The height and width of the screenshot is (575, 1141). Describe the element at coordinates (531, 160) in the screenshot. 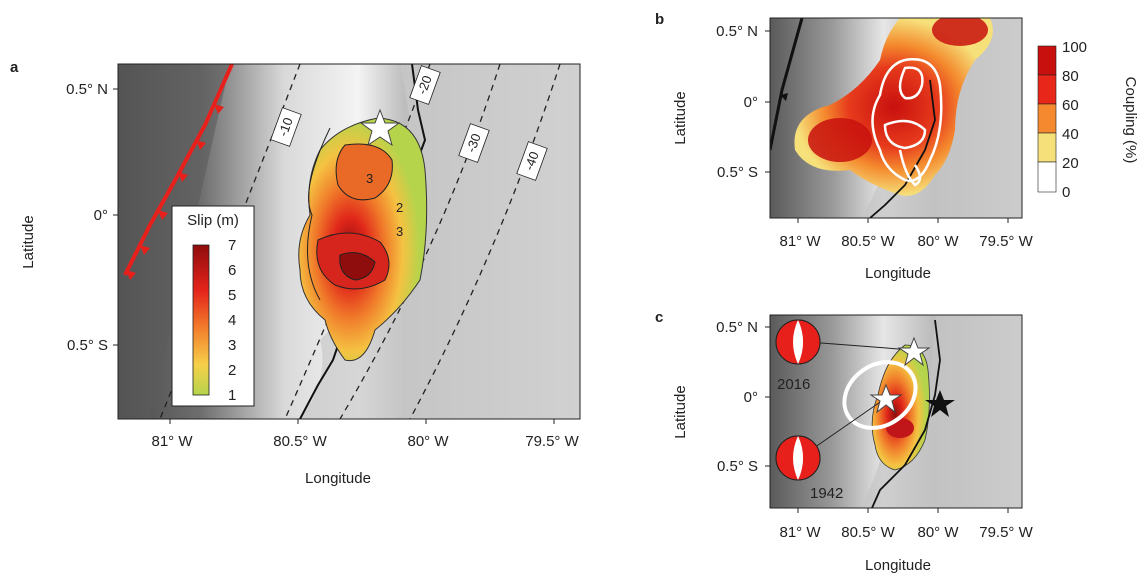

I see `depth-label-40: -40` at that location.